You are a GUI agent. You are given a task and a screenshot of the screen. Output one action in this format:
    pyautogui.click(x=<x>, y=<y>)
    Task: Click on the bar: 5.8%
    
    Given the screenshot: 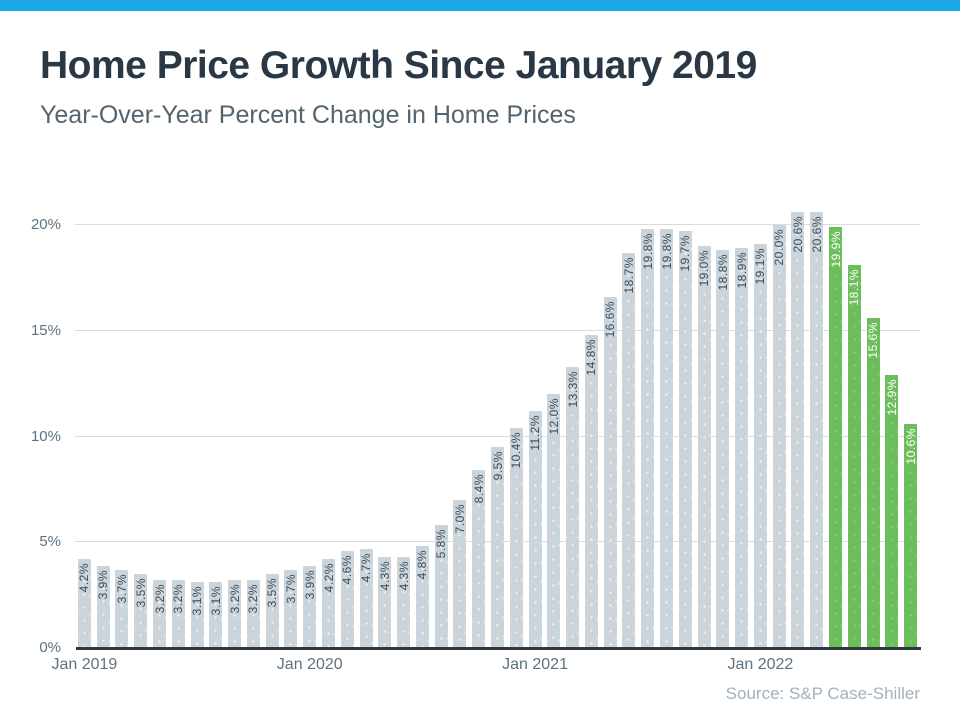 What is the action you would take?
    pyautogui.click(x=441, y=586)
    